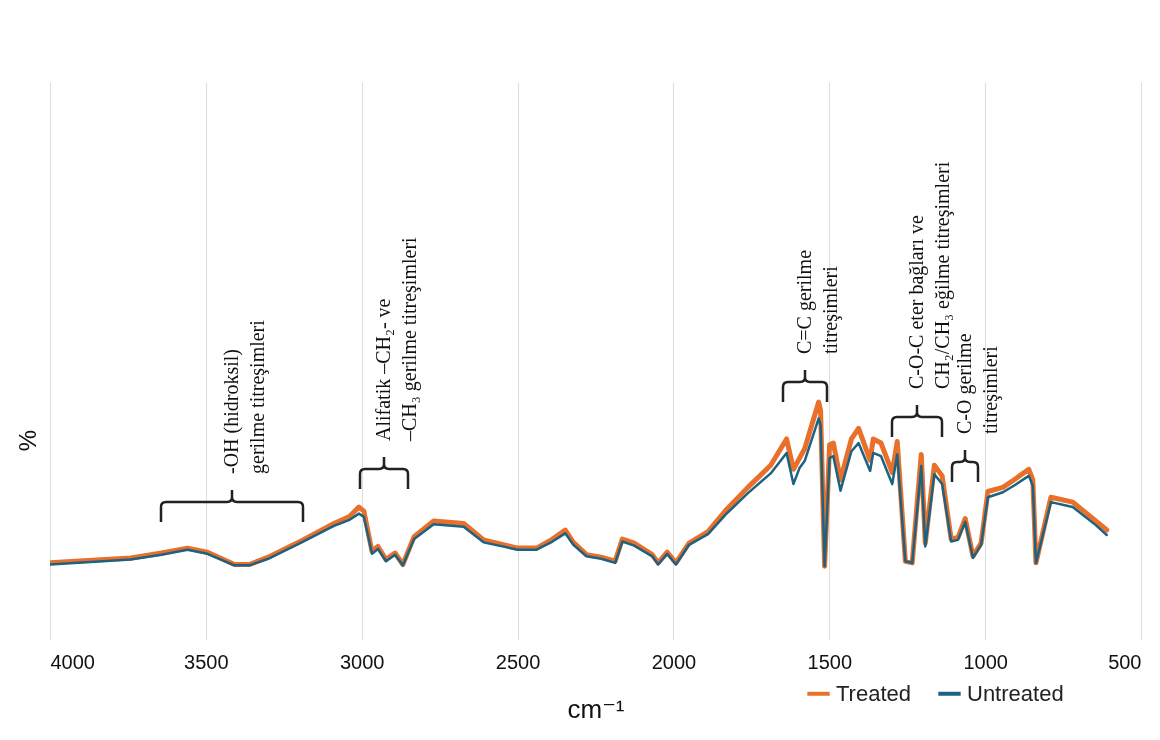 This screenshot has width=1160, height=740. Describe the element at coordinates (206, 661) in the screenshot. I see `x-tick-label: 3500` at that location.